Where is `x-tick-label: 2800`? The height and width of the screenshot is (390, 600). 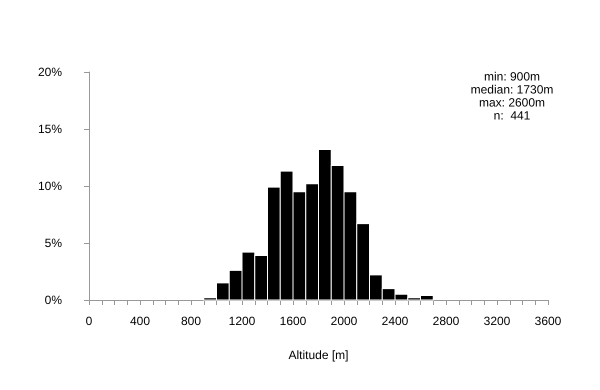
x-tick-label: 2800 is located at coordinates (446, 321).